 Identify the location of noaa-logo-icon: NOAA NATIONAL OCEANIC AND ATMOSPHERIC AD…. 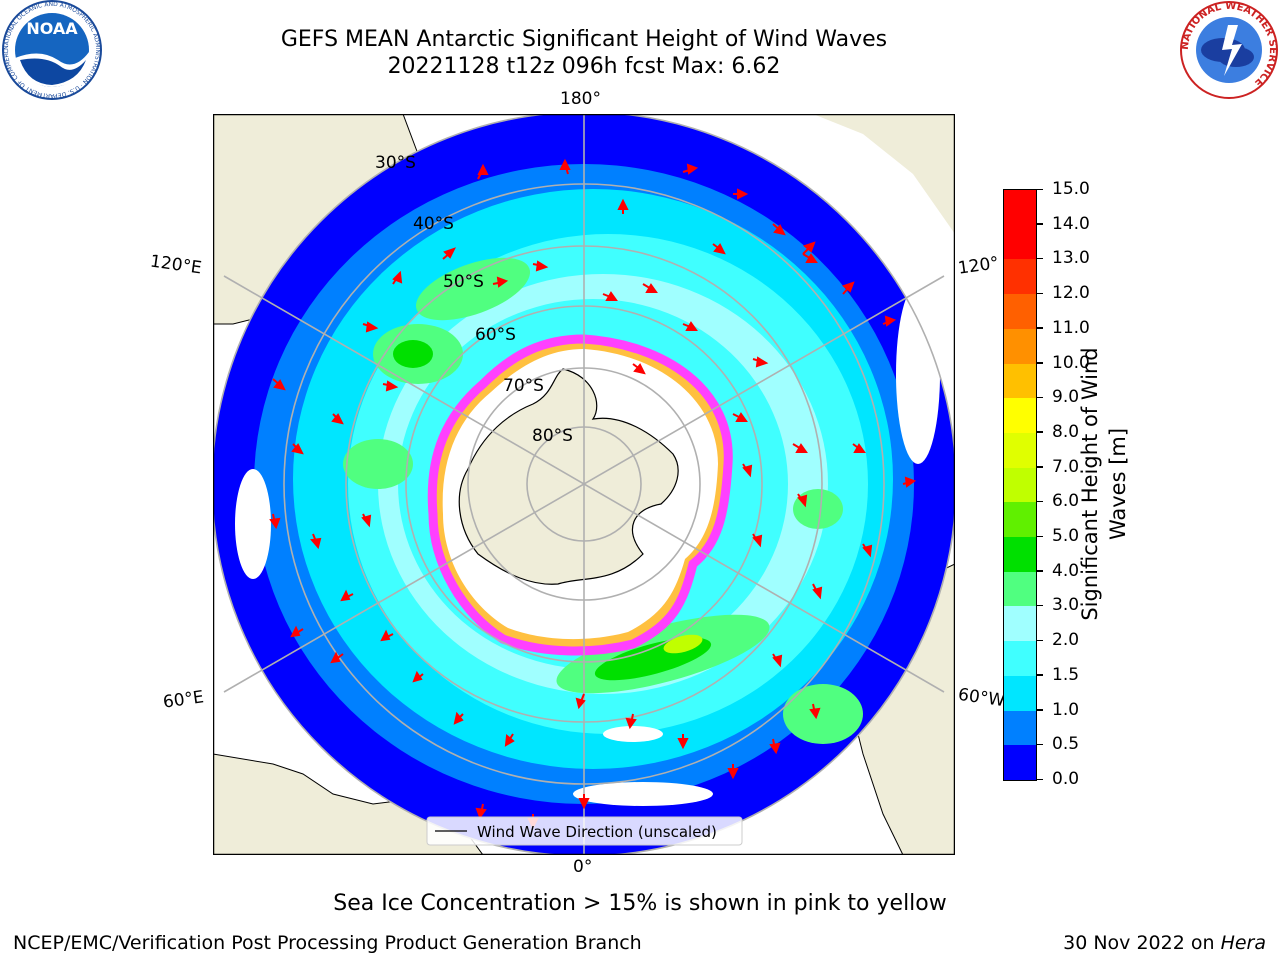
(51, 50).